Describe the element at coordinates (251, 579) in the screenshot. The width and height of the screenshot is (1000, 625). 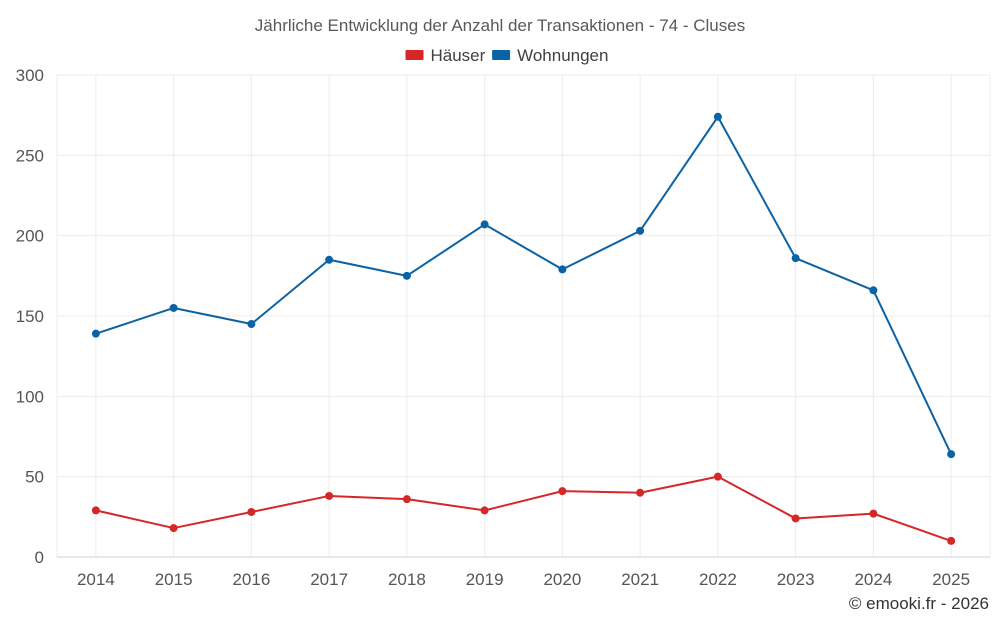
I see `x-tick-label: 2016` at that location.